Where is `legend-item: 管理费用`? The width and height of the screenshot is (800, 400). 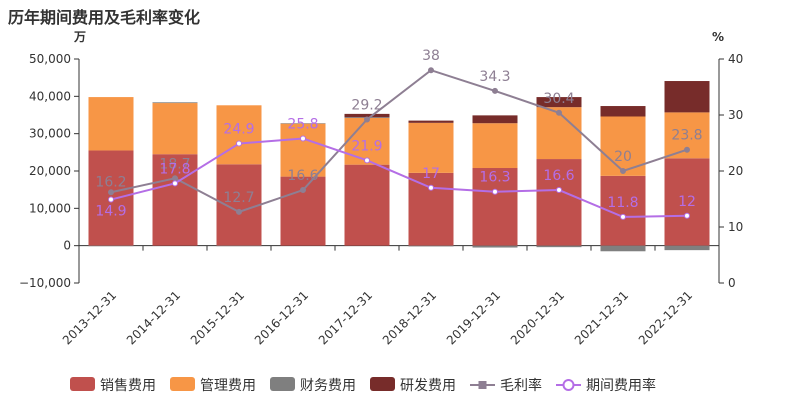
legend-item: 管理费用 is located at coordinates (213, 385).